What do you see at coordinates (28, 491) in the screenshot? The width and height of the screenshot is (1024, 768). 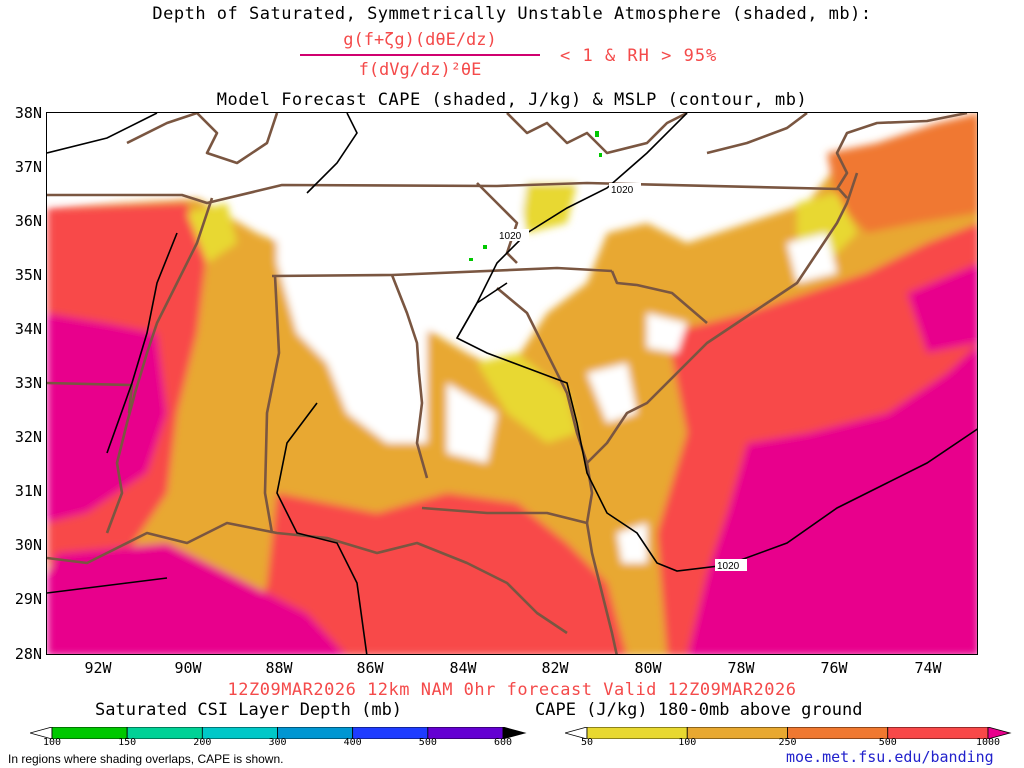 I see `latitude-label: 31N` at bounding box center [28, 491].